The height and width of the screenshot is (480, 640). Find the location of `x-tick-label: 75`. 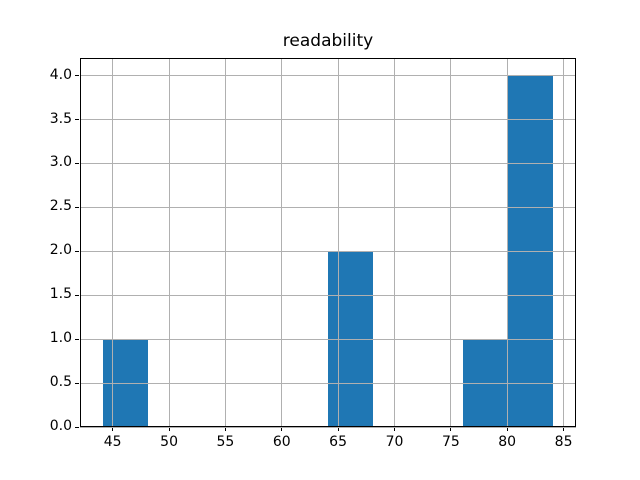

x-tick-label: 75 is located at coordinates (450, 442).